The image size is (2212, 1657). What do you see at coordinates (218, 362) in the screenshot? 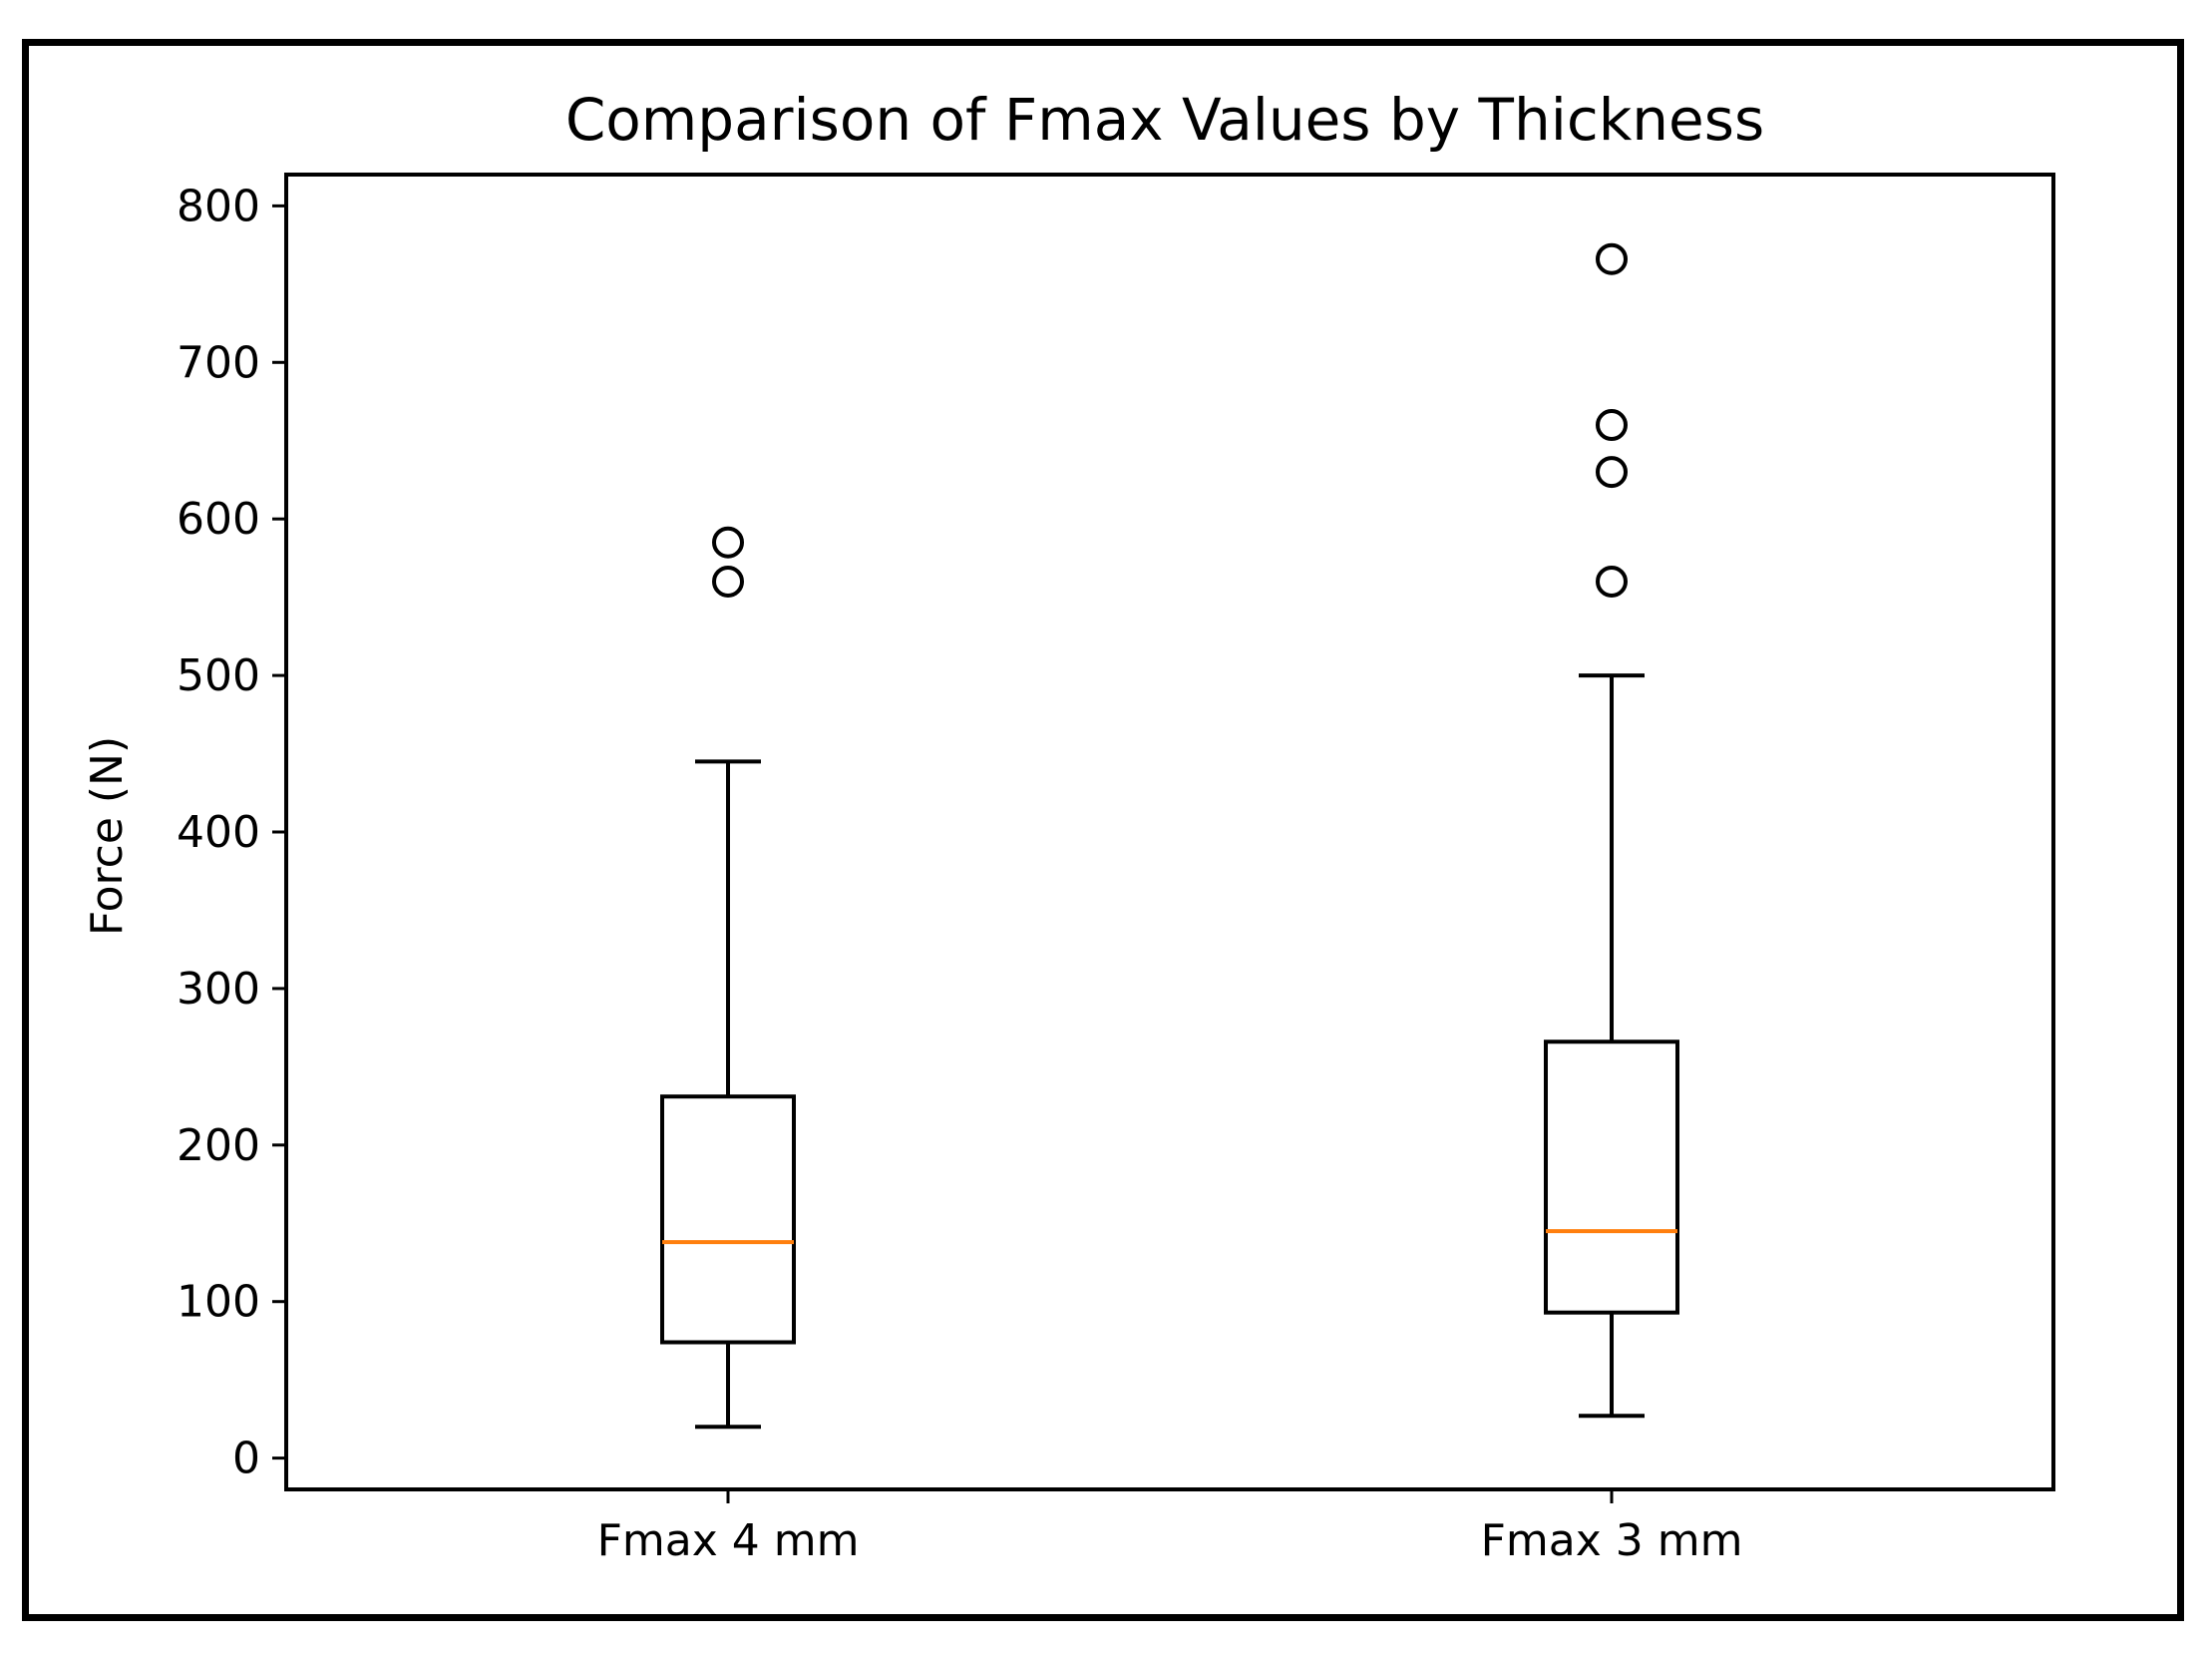
I see `y-tick-label: 700` at bounding box center [218, 362].